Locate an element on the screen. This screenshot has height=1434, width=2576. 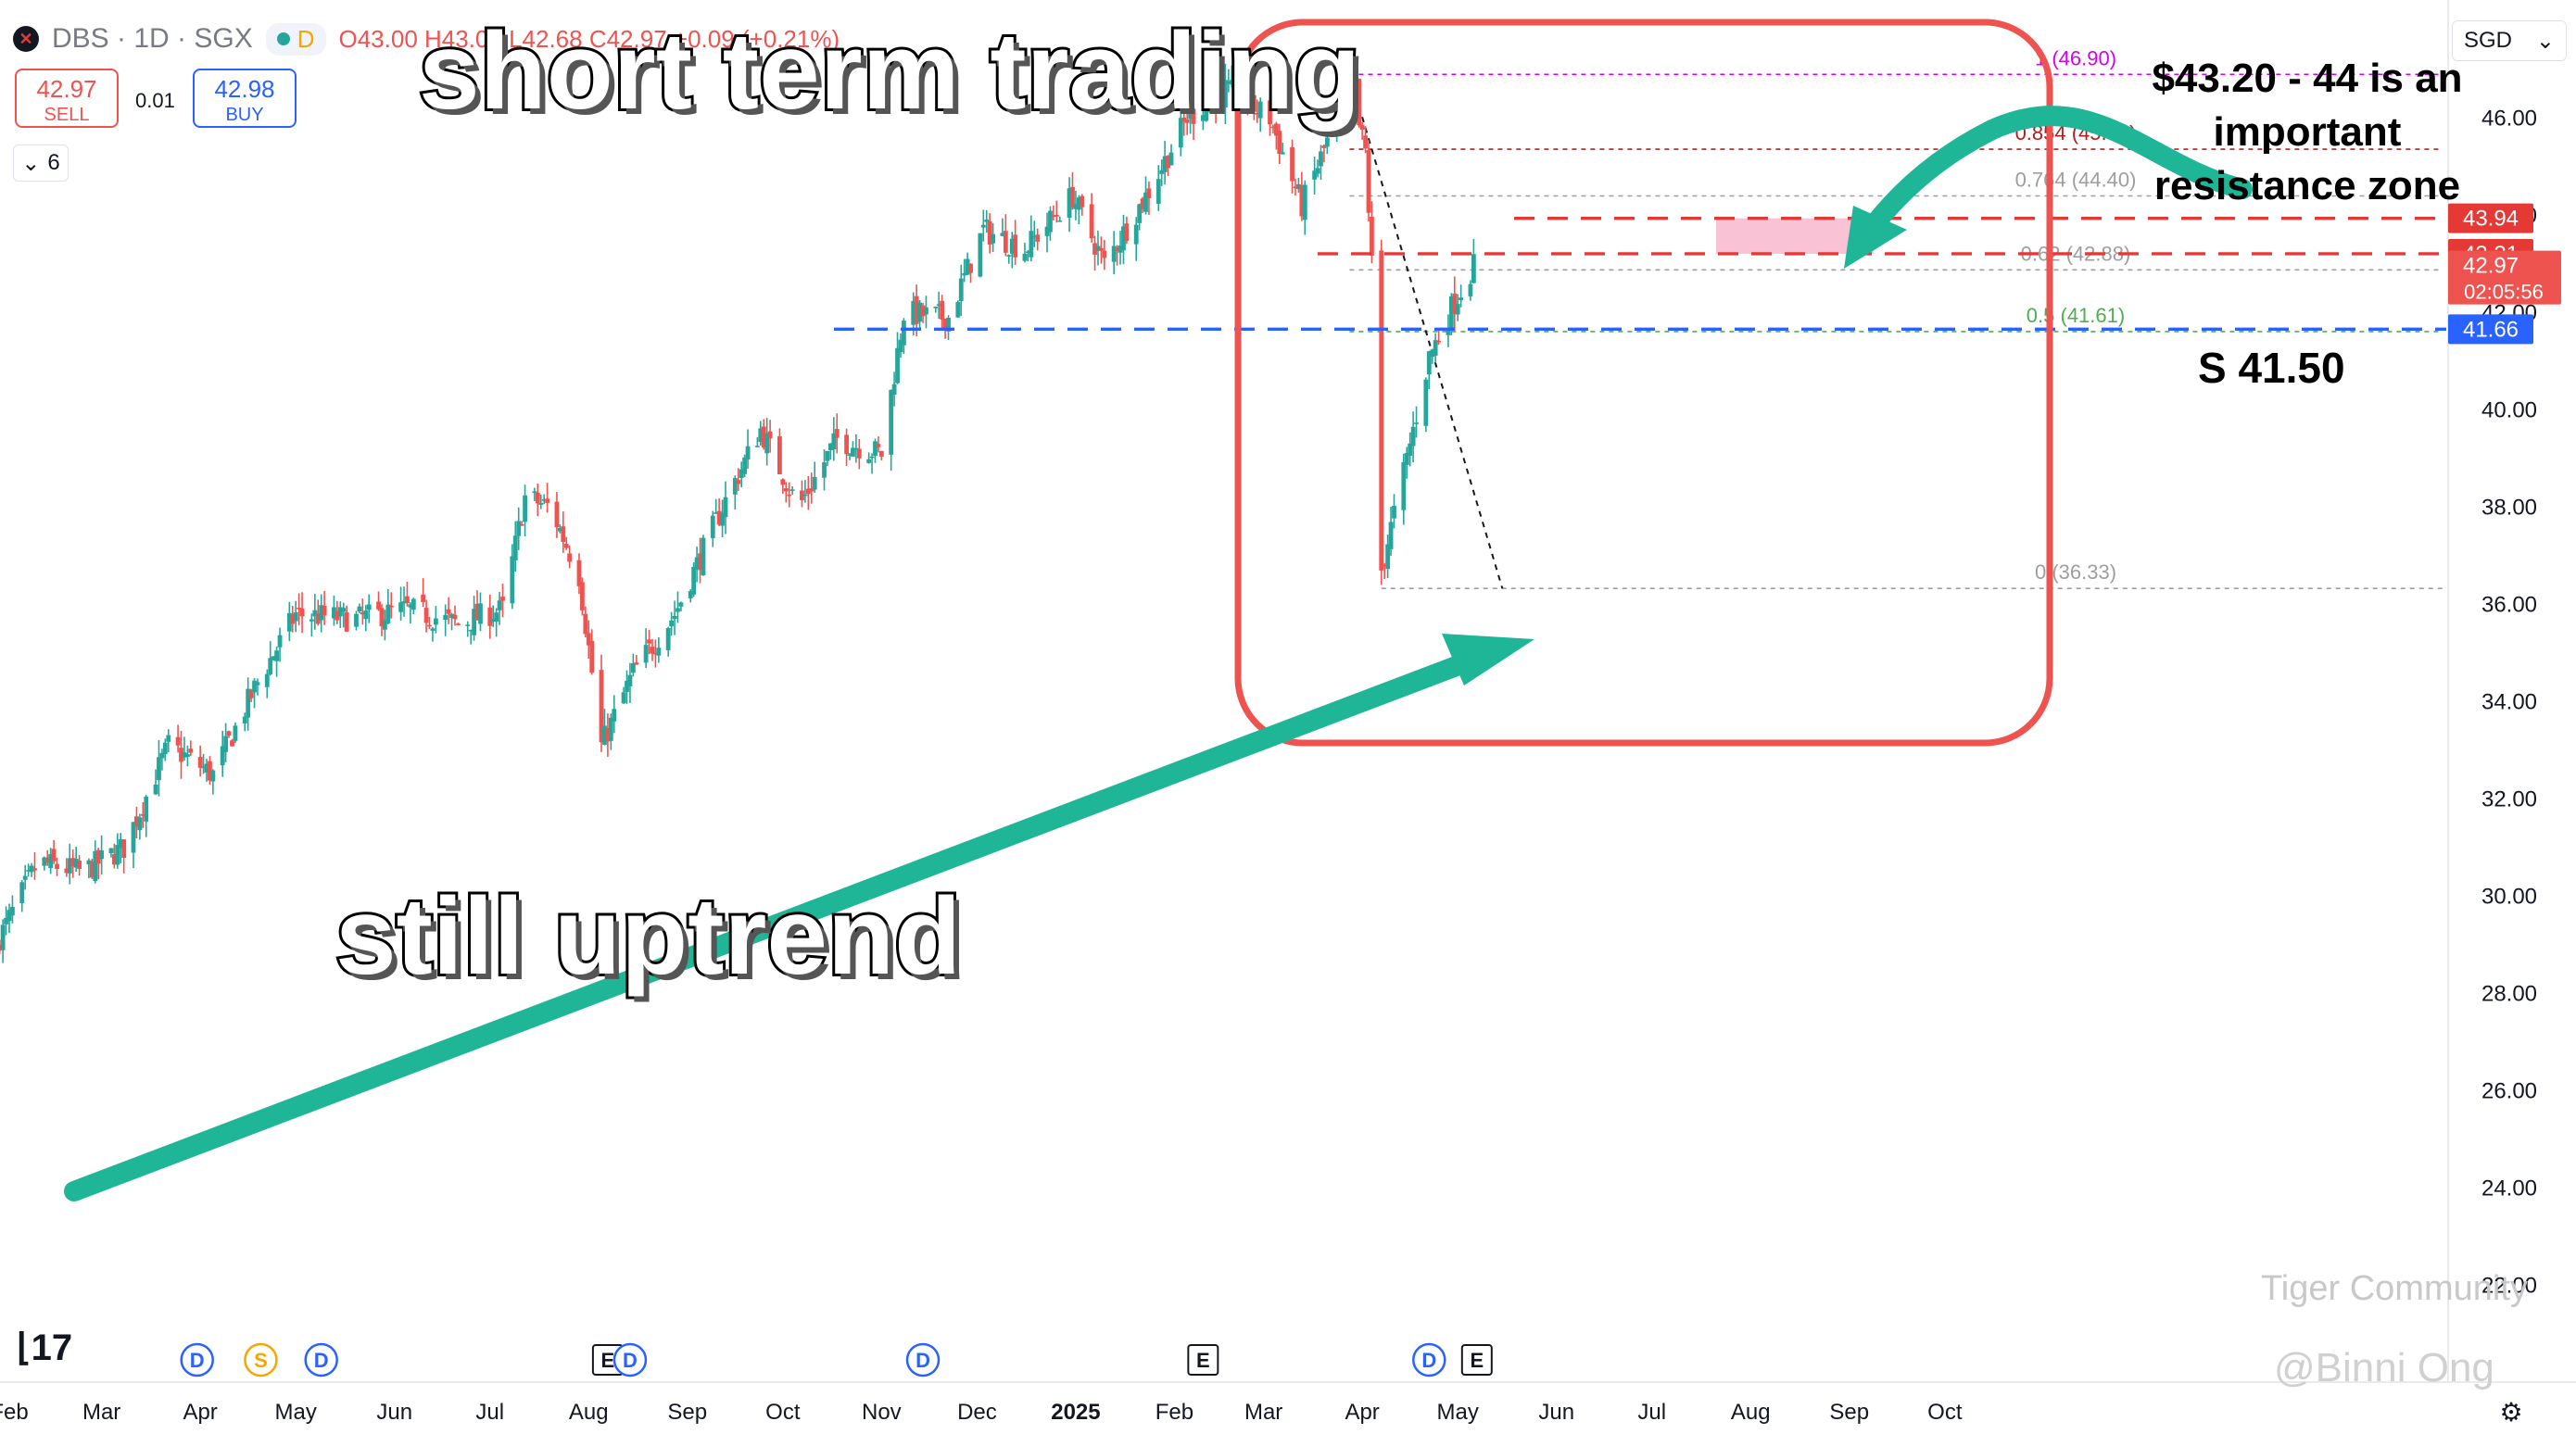
indicators-toggle: ⌄ 6 is located at coordinates (41, 163).